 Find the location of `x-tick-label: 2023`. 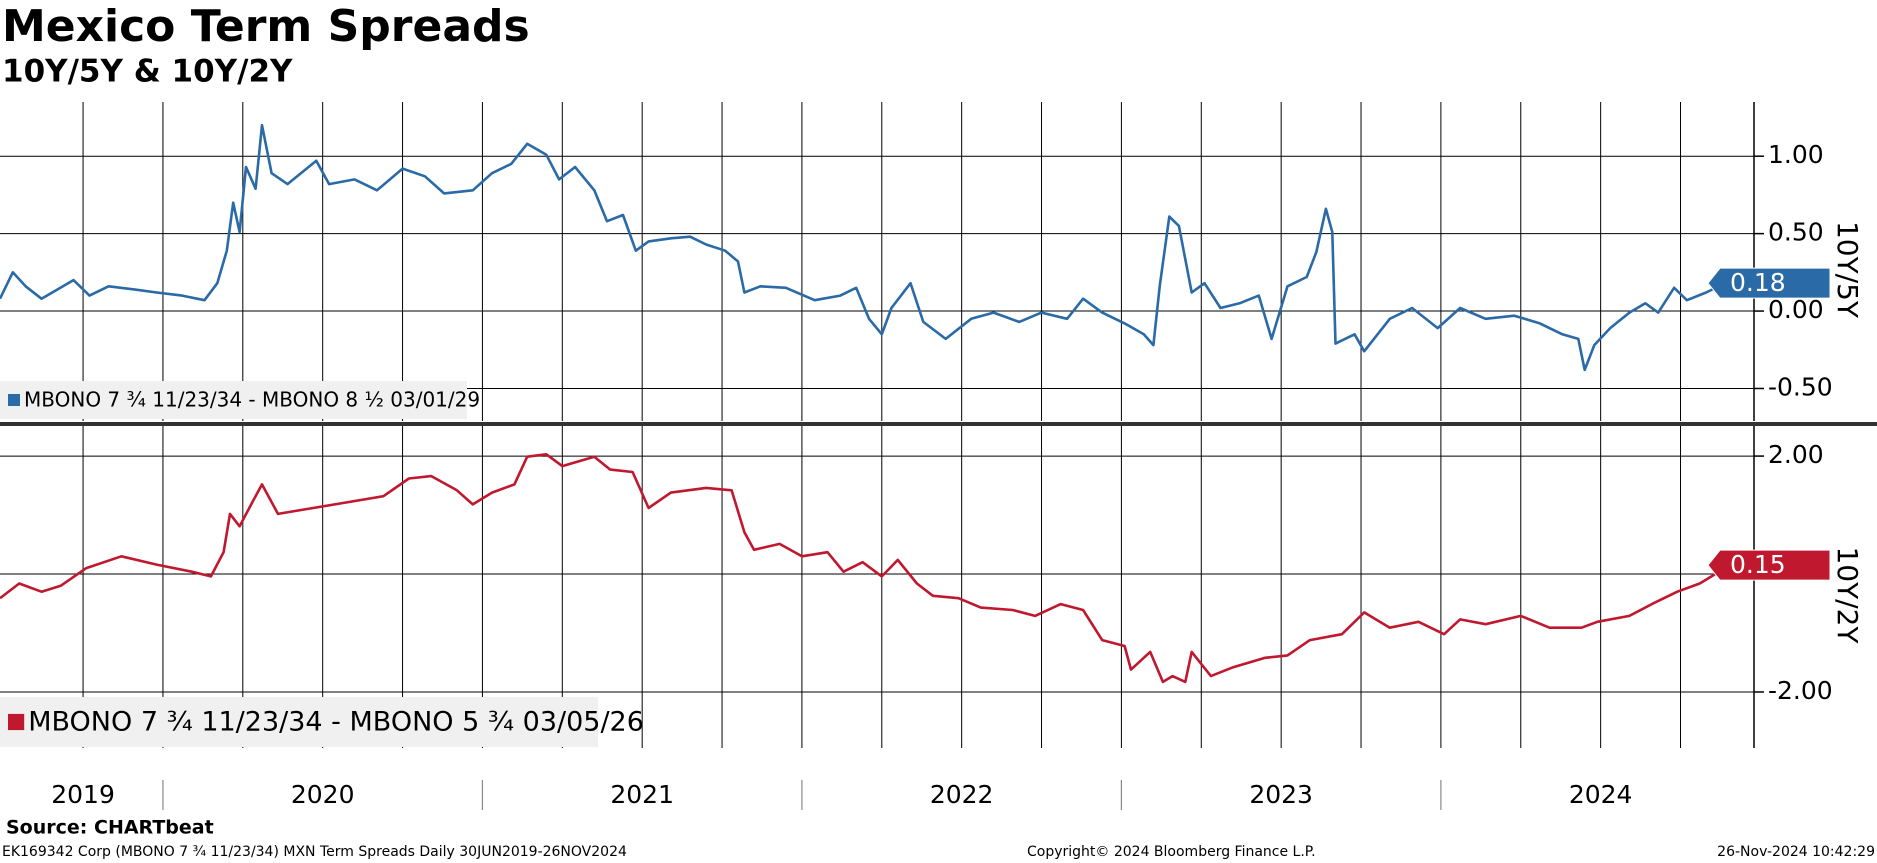

x-tick-label: 2023 is located at coordinates (1281, 794).